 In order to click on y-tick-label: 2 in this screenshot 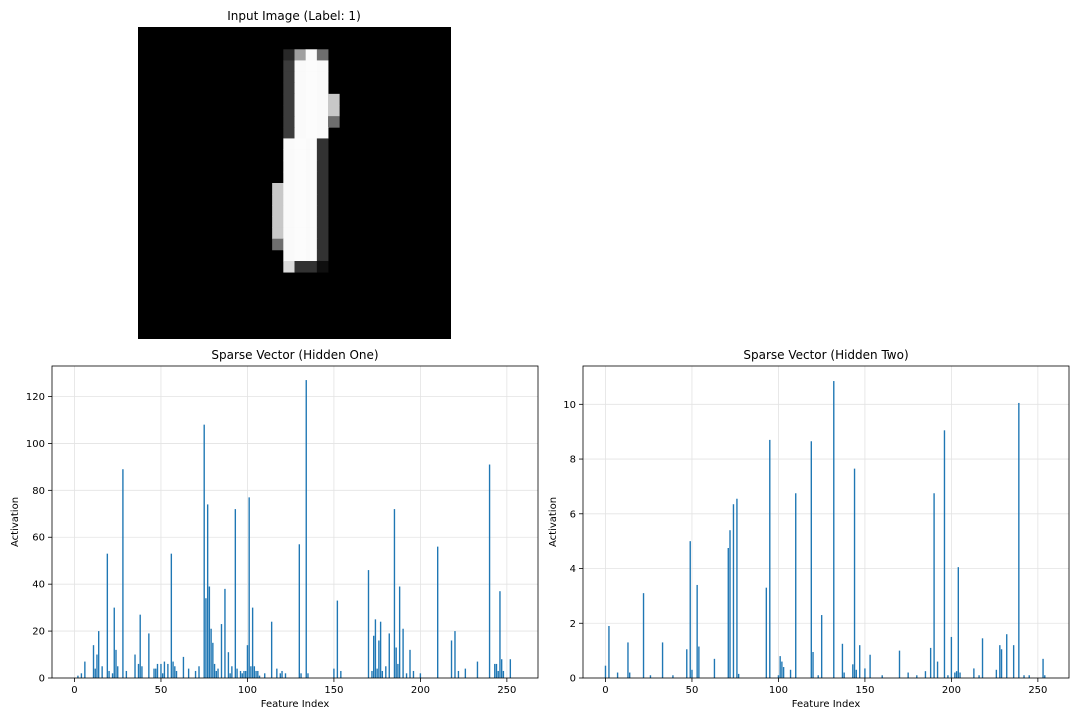, I will do `click(573, 624)`.